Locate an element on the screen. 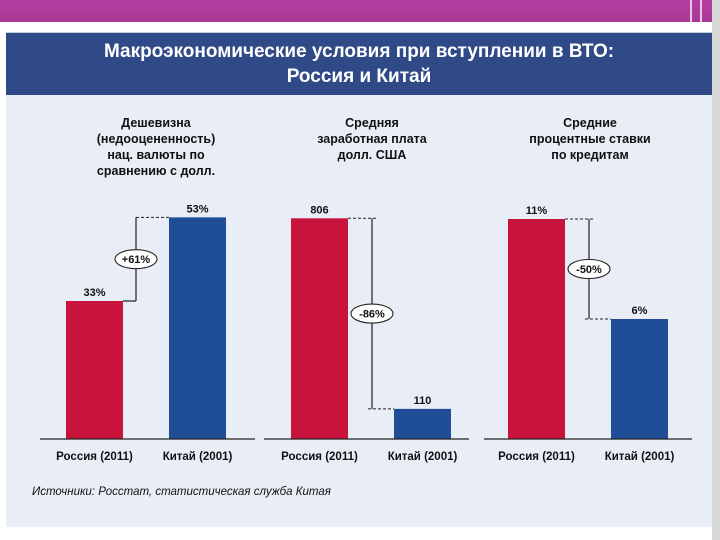  panel-title-line: нац. валюты по is located at coordinates (156, 155).